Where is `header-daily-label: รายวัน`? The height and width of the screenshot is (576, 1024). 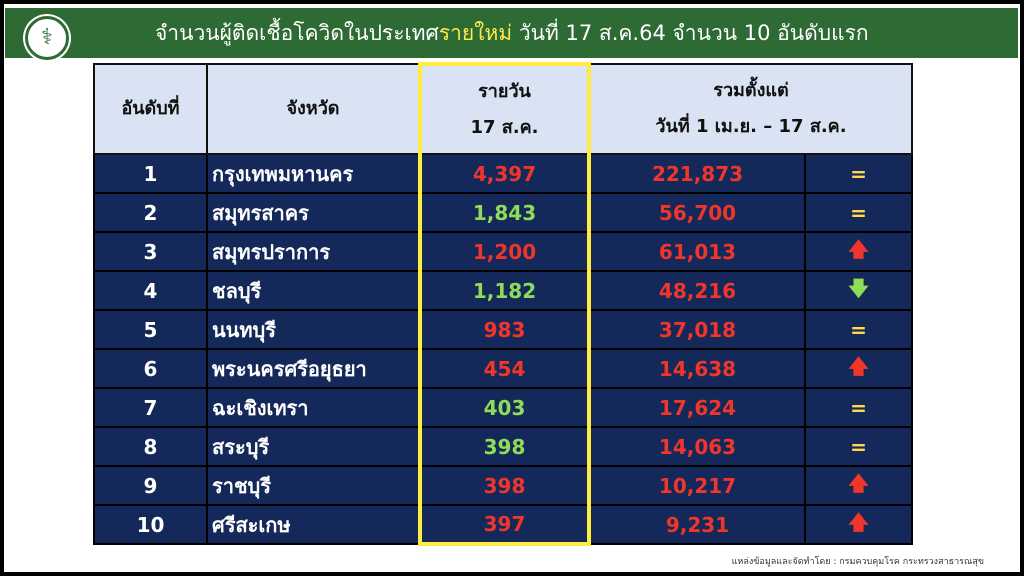
header-daily-label: รายวัน is located at coordinates (504, 91).